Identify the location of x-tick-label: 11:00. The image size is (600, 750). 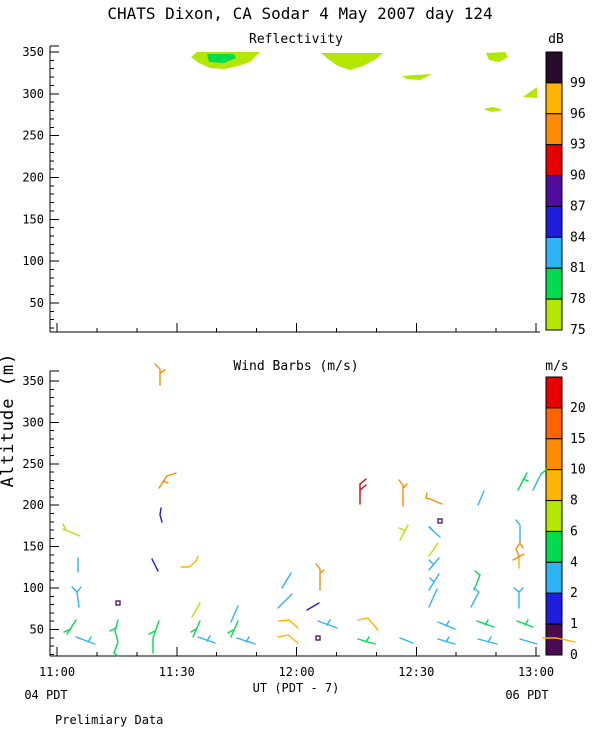
(57, 672).